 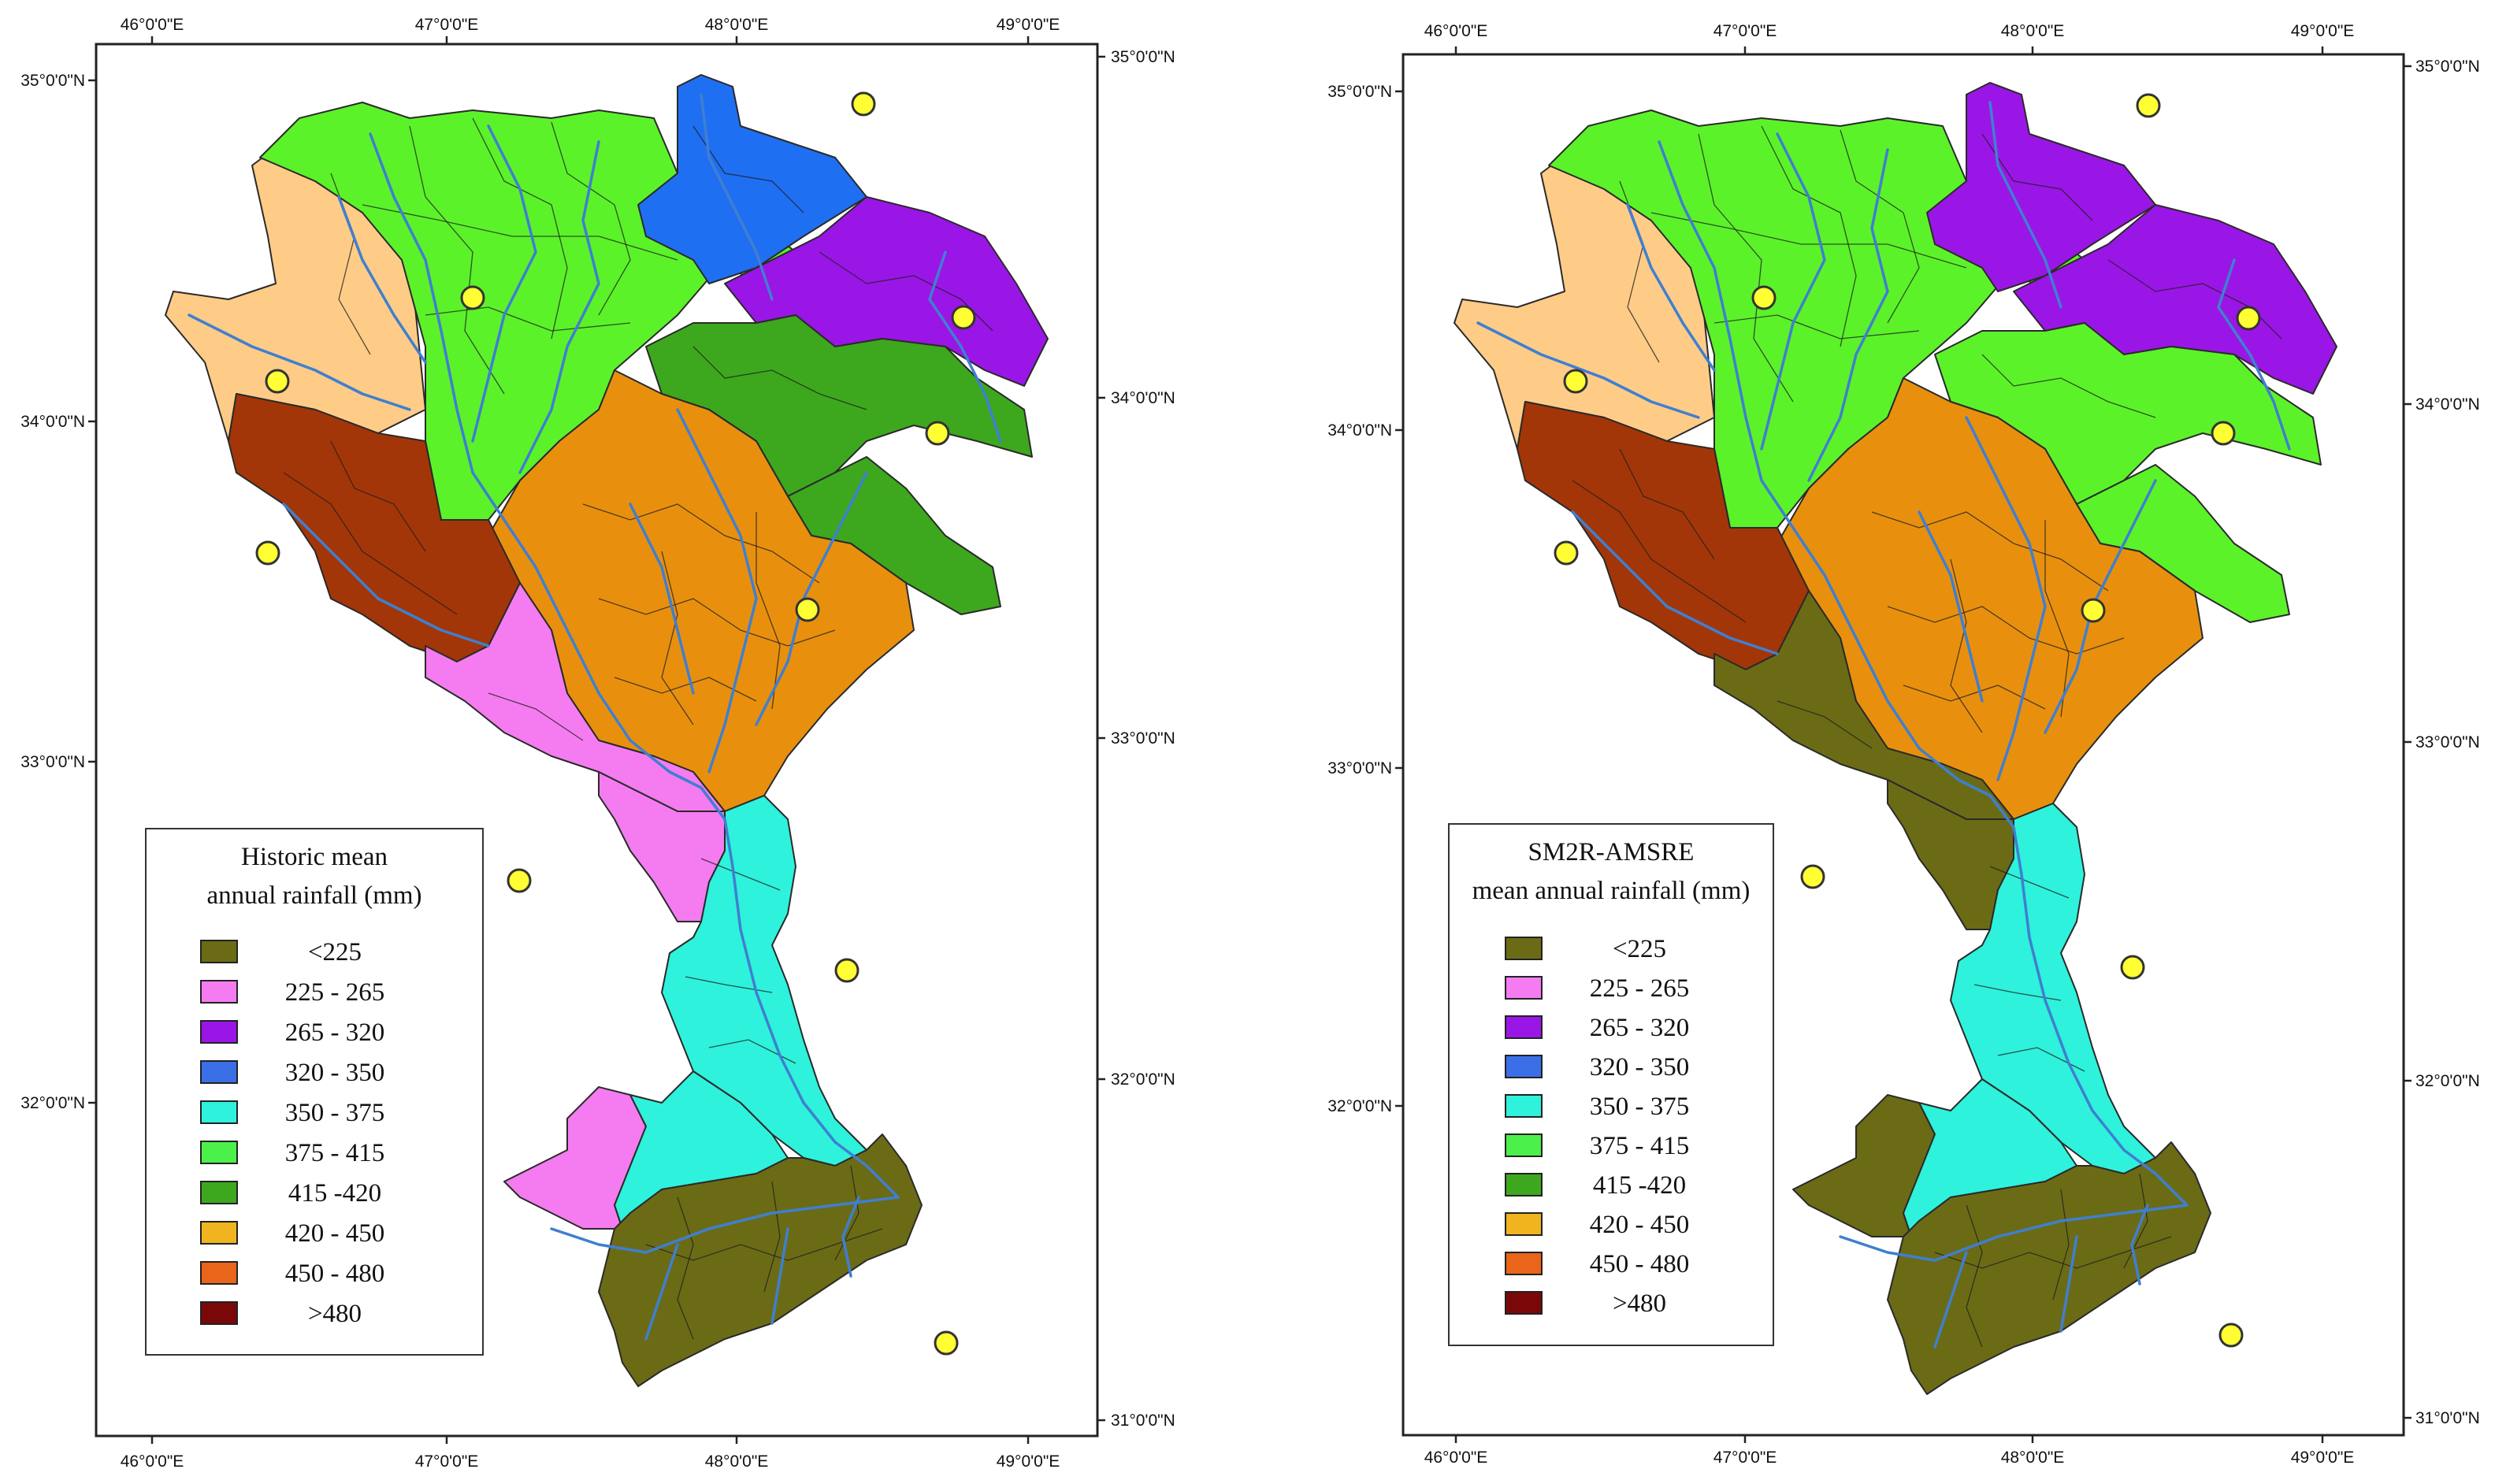 I want to click on legend-title: annual rainfall (mm), so click(x=314, y=895).